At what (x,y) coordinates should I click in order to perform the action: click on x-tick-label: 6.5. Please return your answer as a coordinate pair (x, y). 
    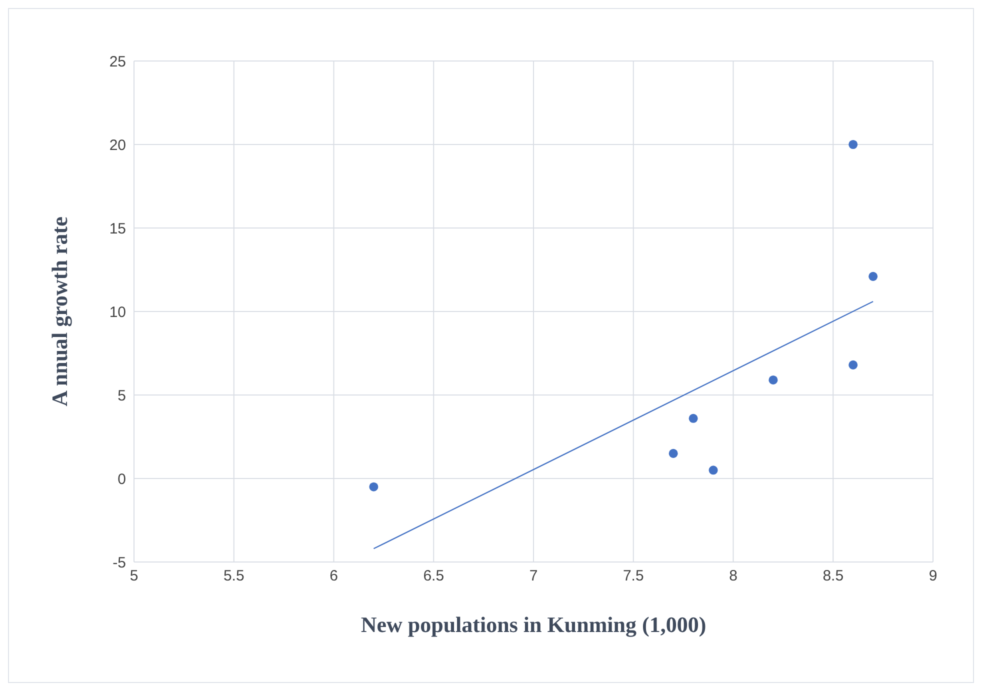
    Looking at the image, I should click on (433, 576).